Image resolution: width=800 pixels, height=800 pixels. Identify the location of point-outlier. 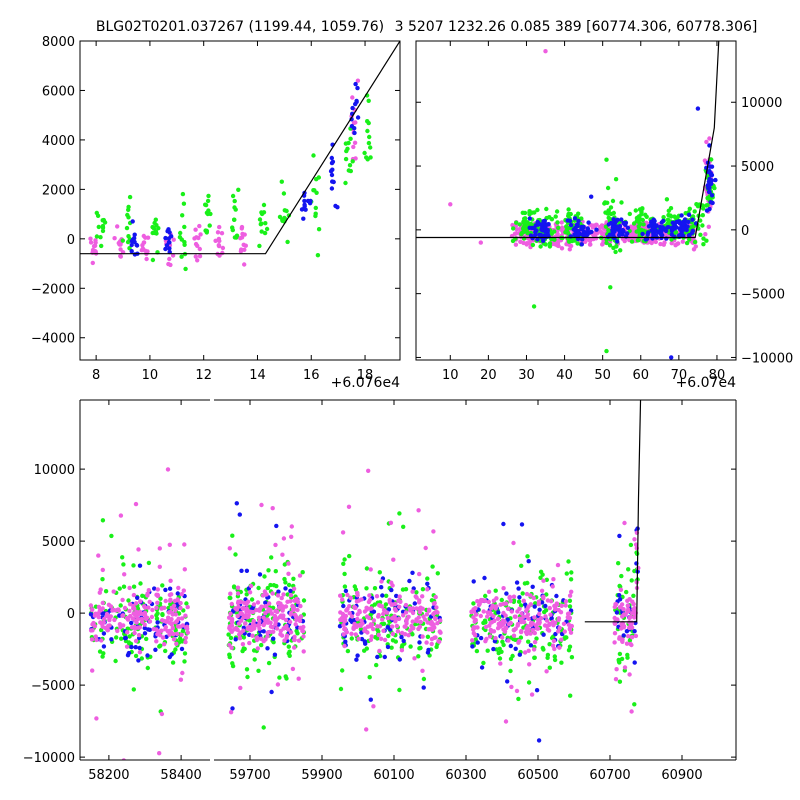
(606, 159).